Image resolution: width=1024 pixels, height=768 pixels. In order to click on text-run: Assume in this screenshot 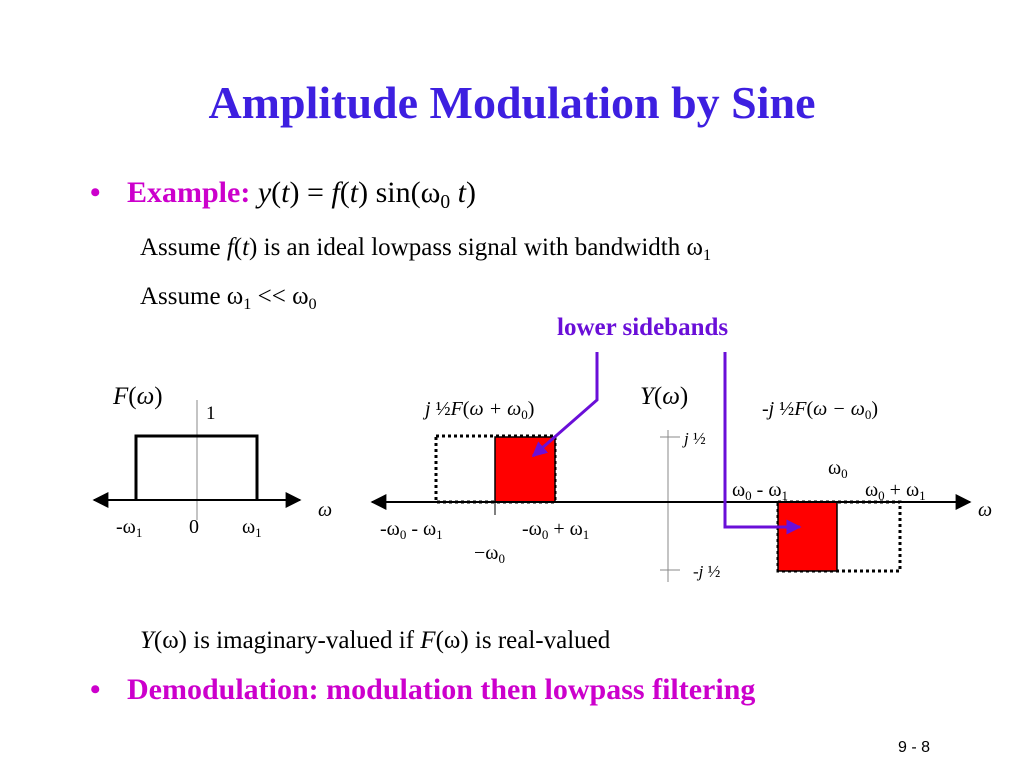, I will do `click(183, 247)`.